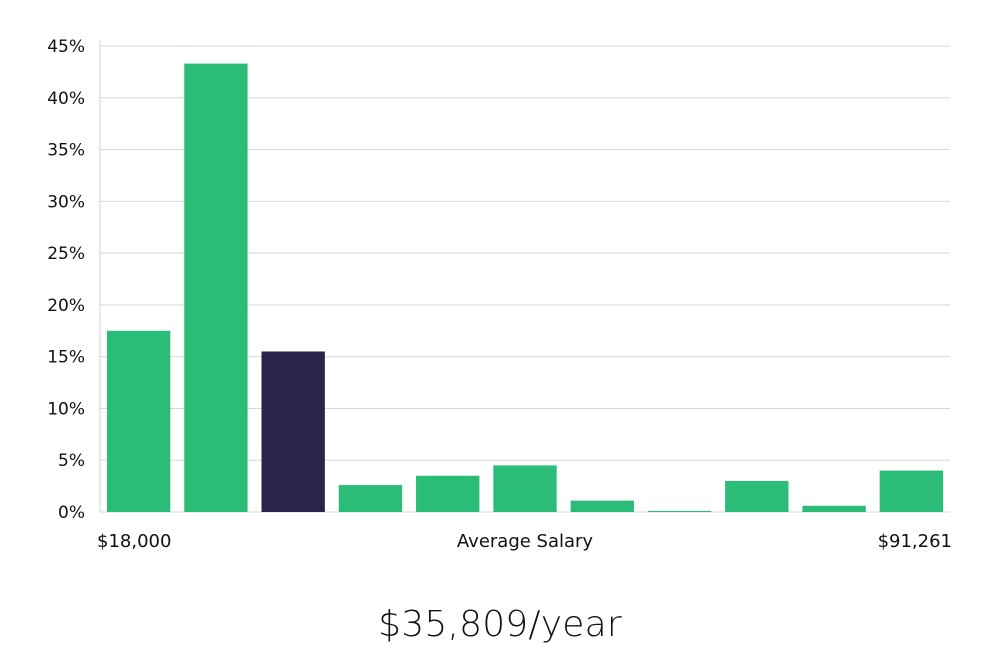  What do you see at coordinates (71, 513) in the screenshot?
I see `y-tick-label: 0%` at bounding box center [71, 513].